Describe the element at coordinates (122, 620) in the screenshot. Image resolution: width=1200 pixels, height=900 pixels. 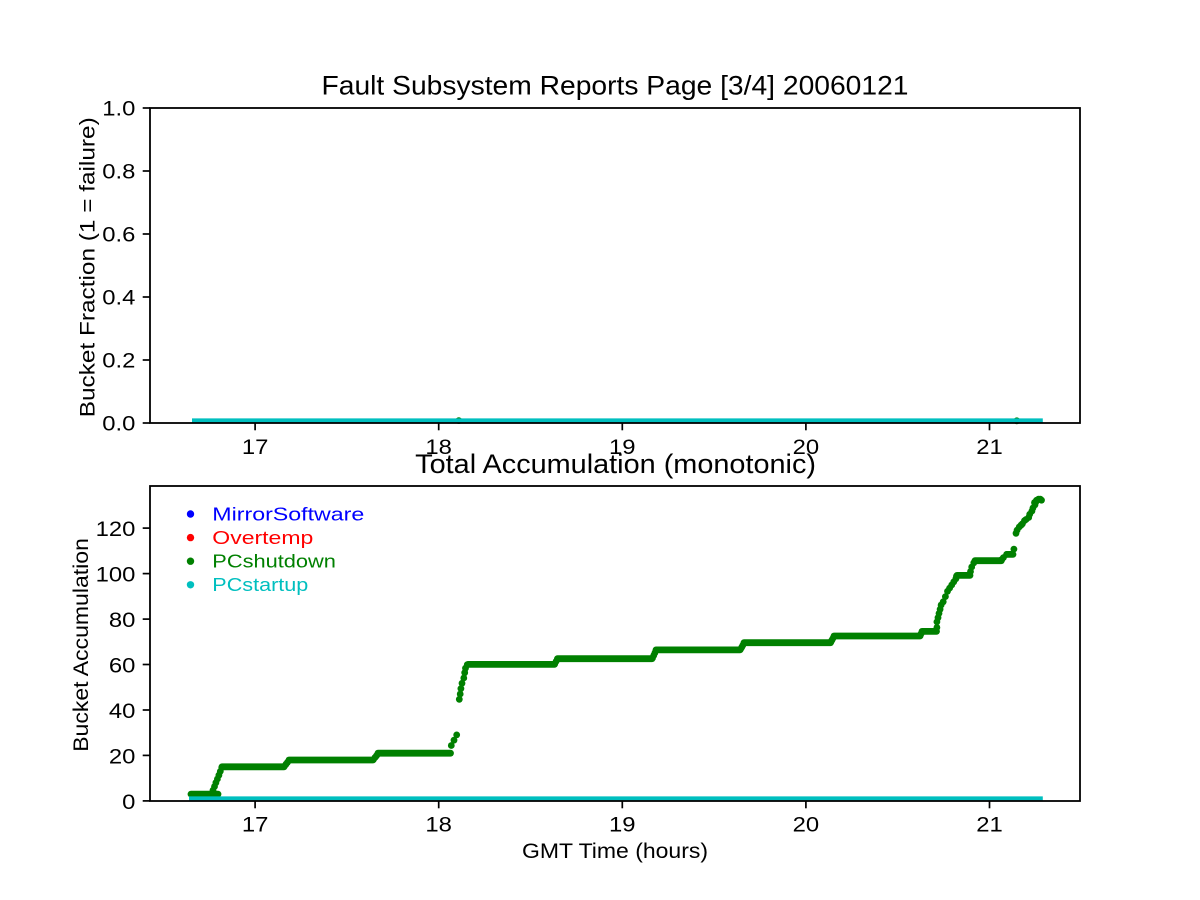
I see `svg-text: 80` at that location.